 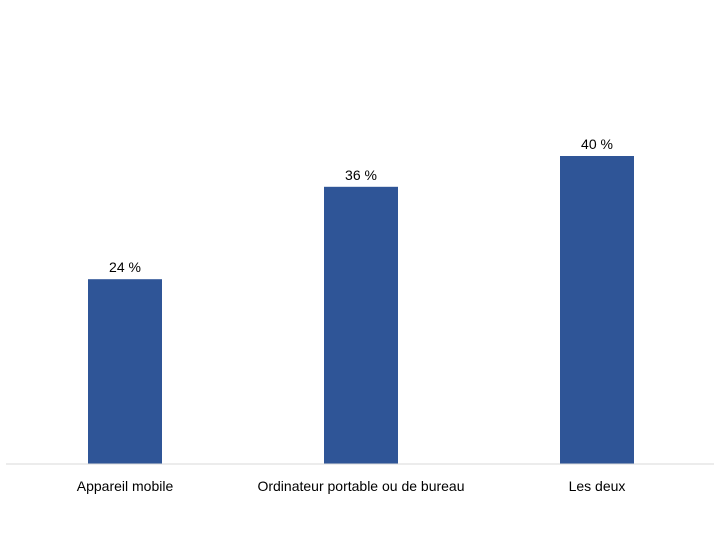 What do you see at coordinates (597, 144) in the screenshot?
I see `data-label: 40 %` at bounding box center [597, 144].